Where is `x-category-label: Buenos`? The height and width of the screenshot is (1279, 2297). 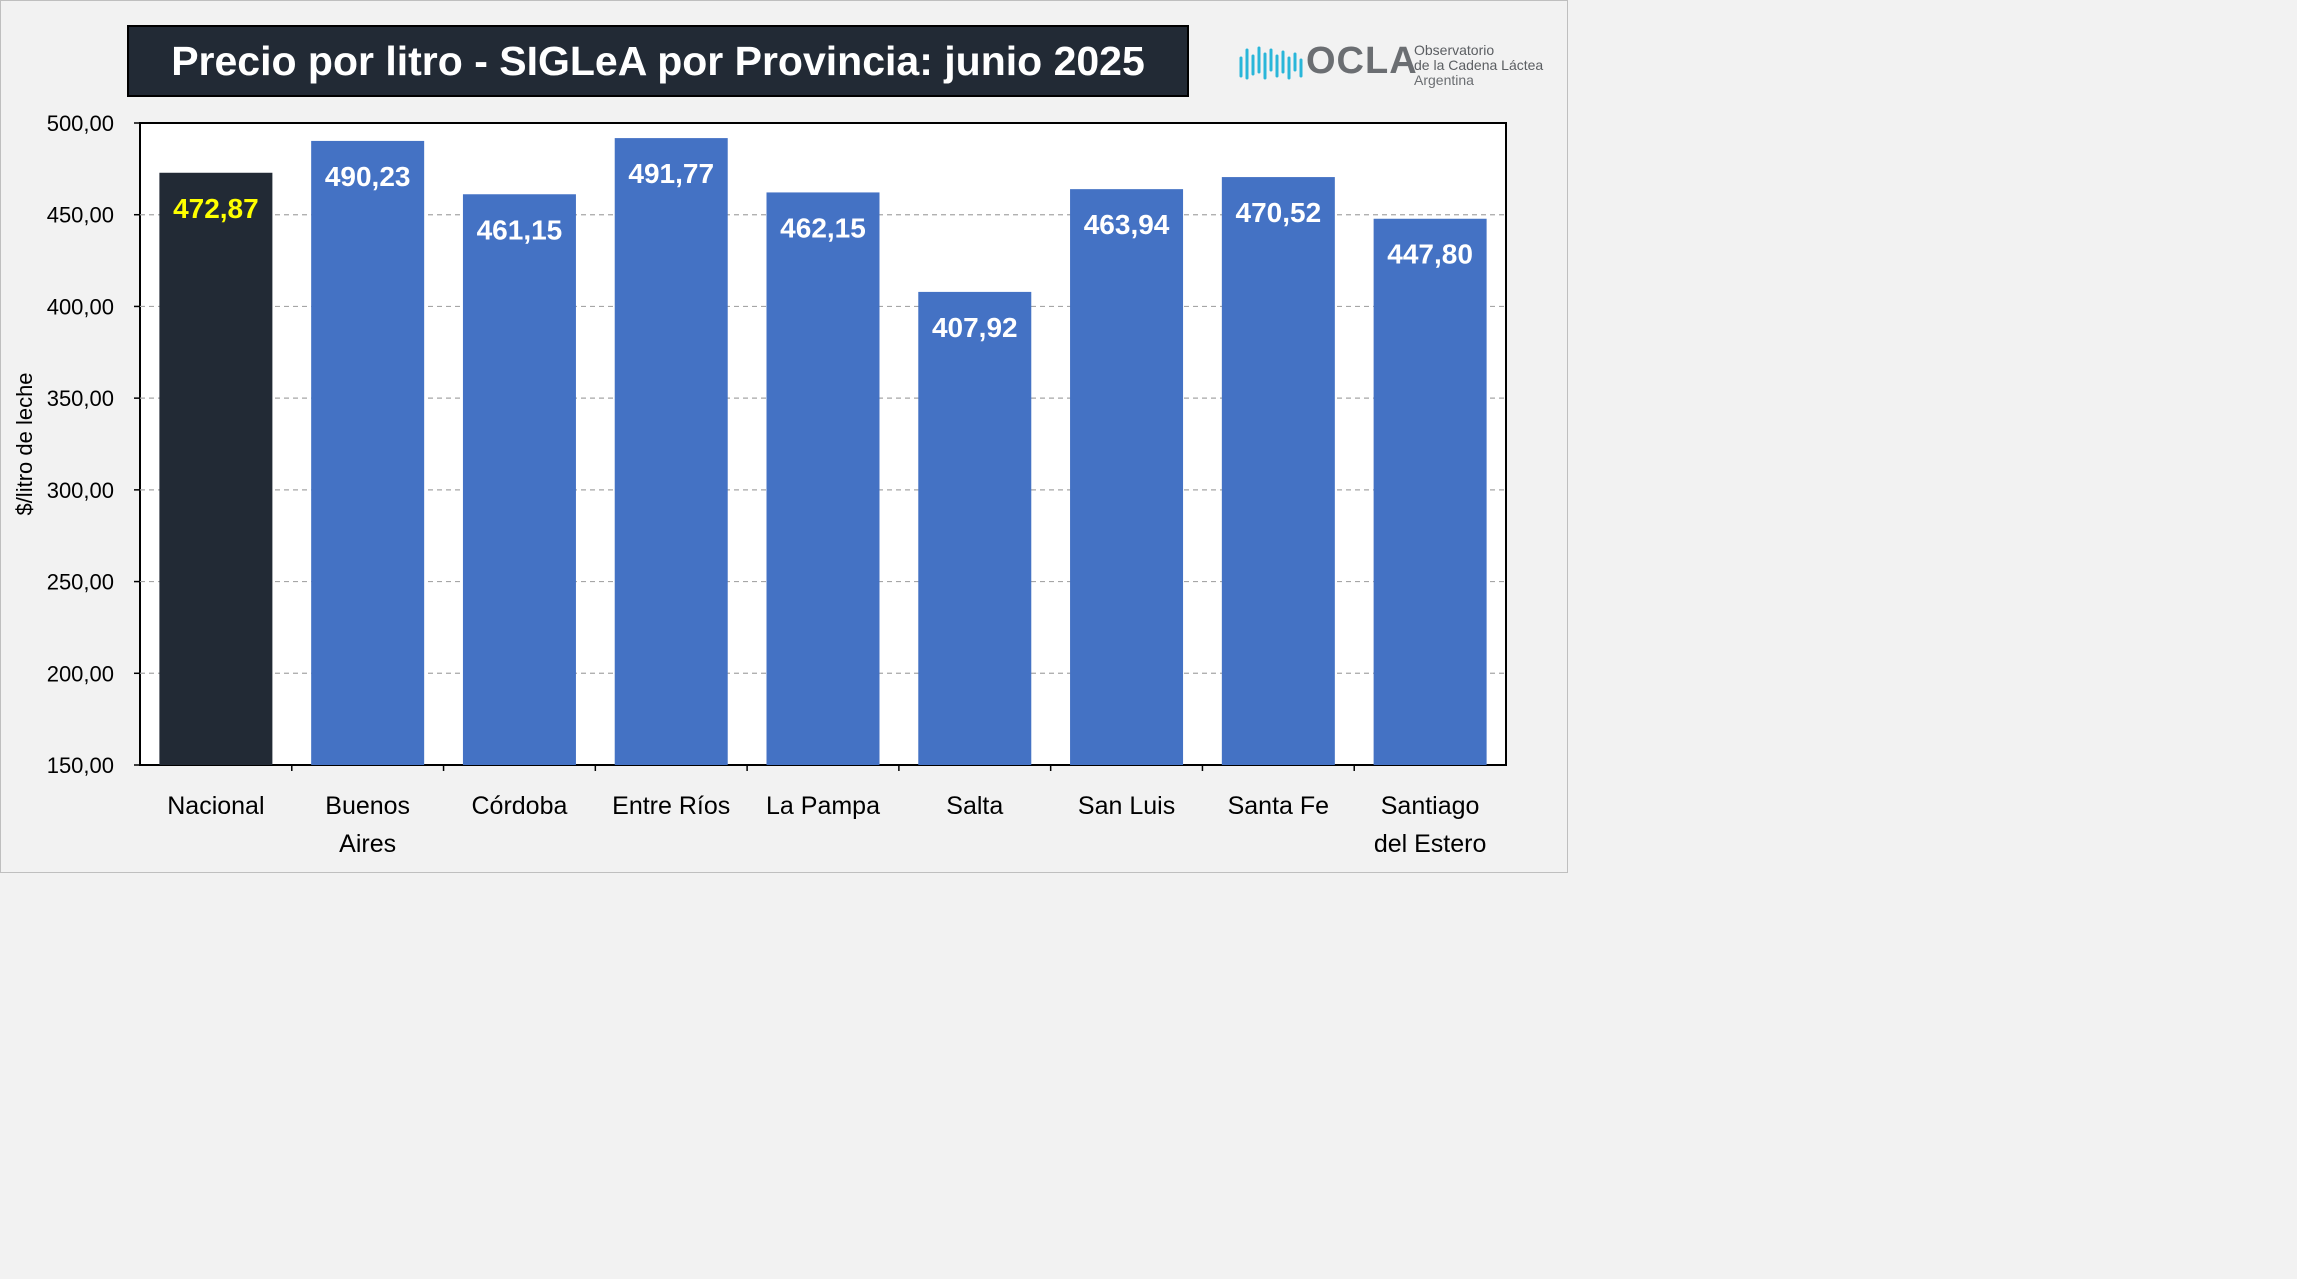
x-category-label: Buenos is located at coordinates (367, 806).